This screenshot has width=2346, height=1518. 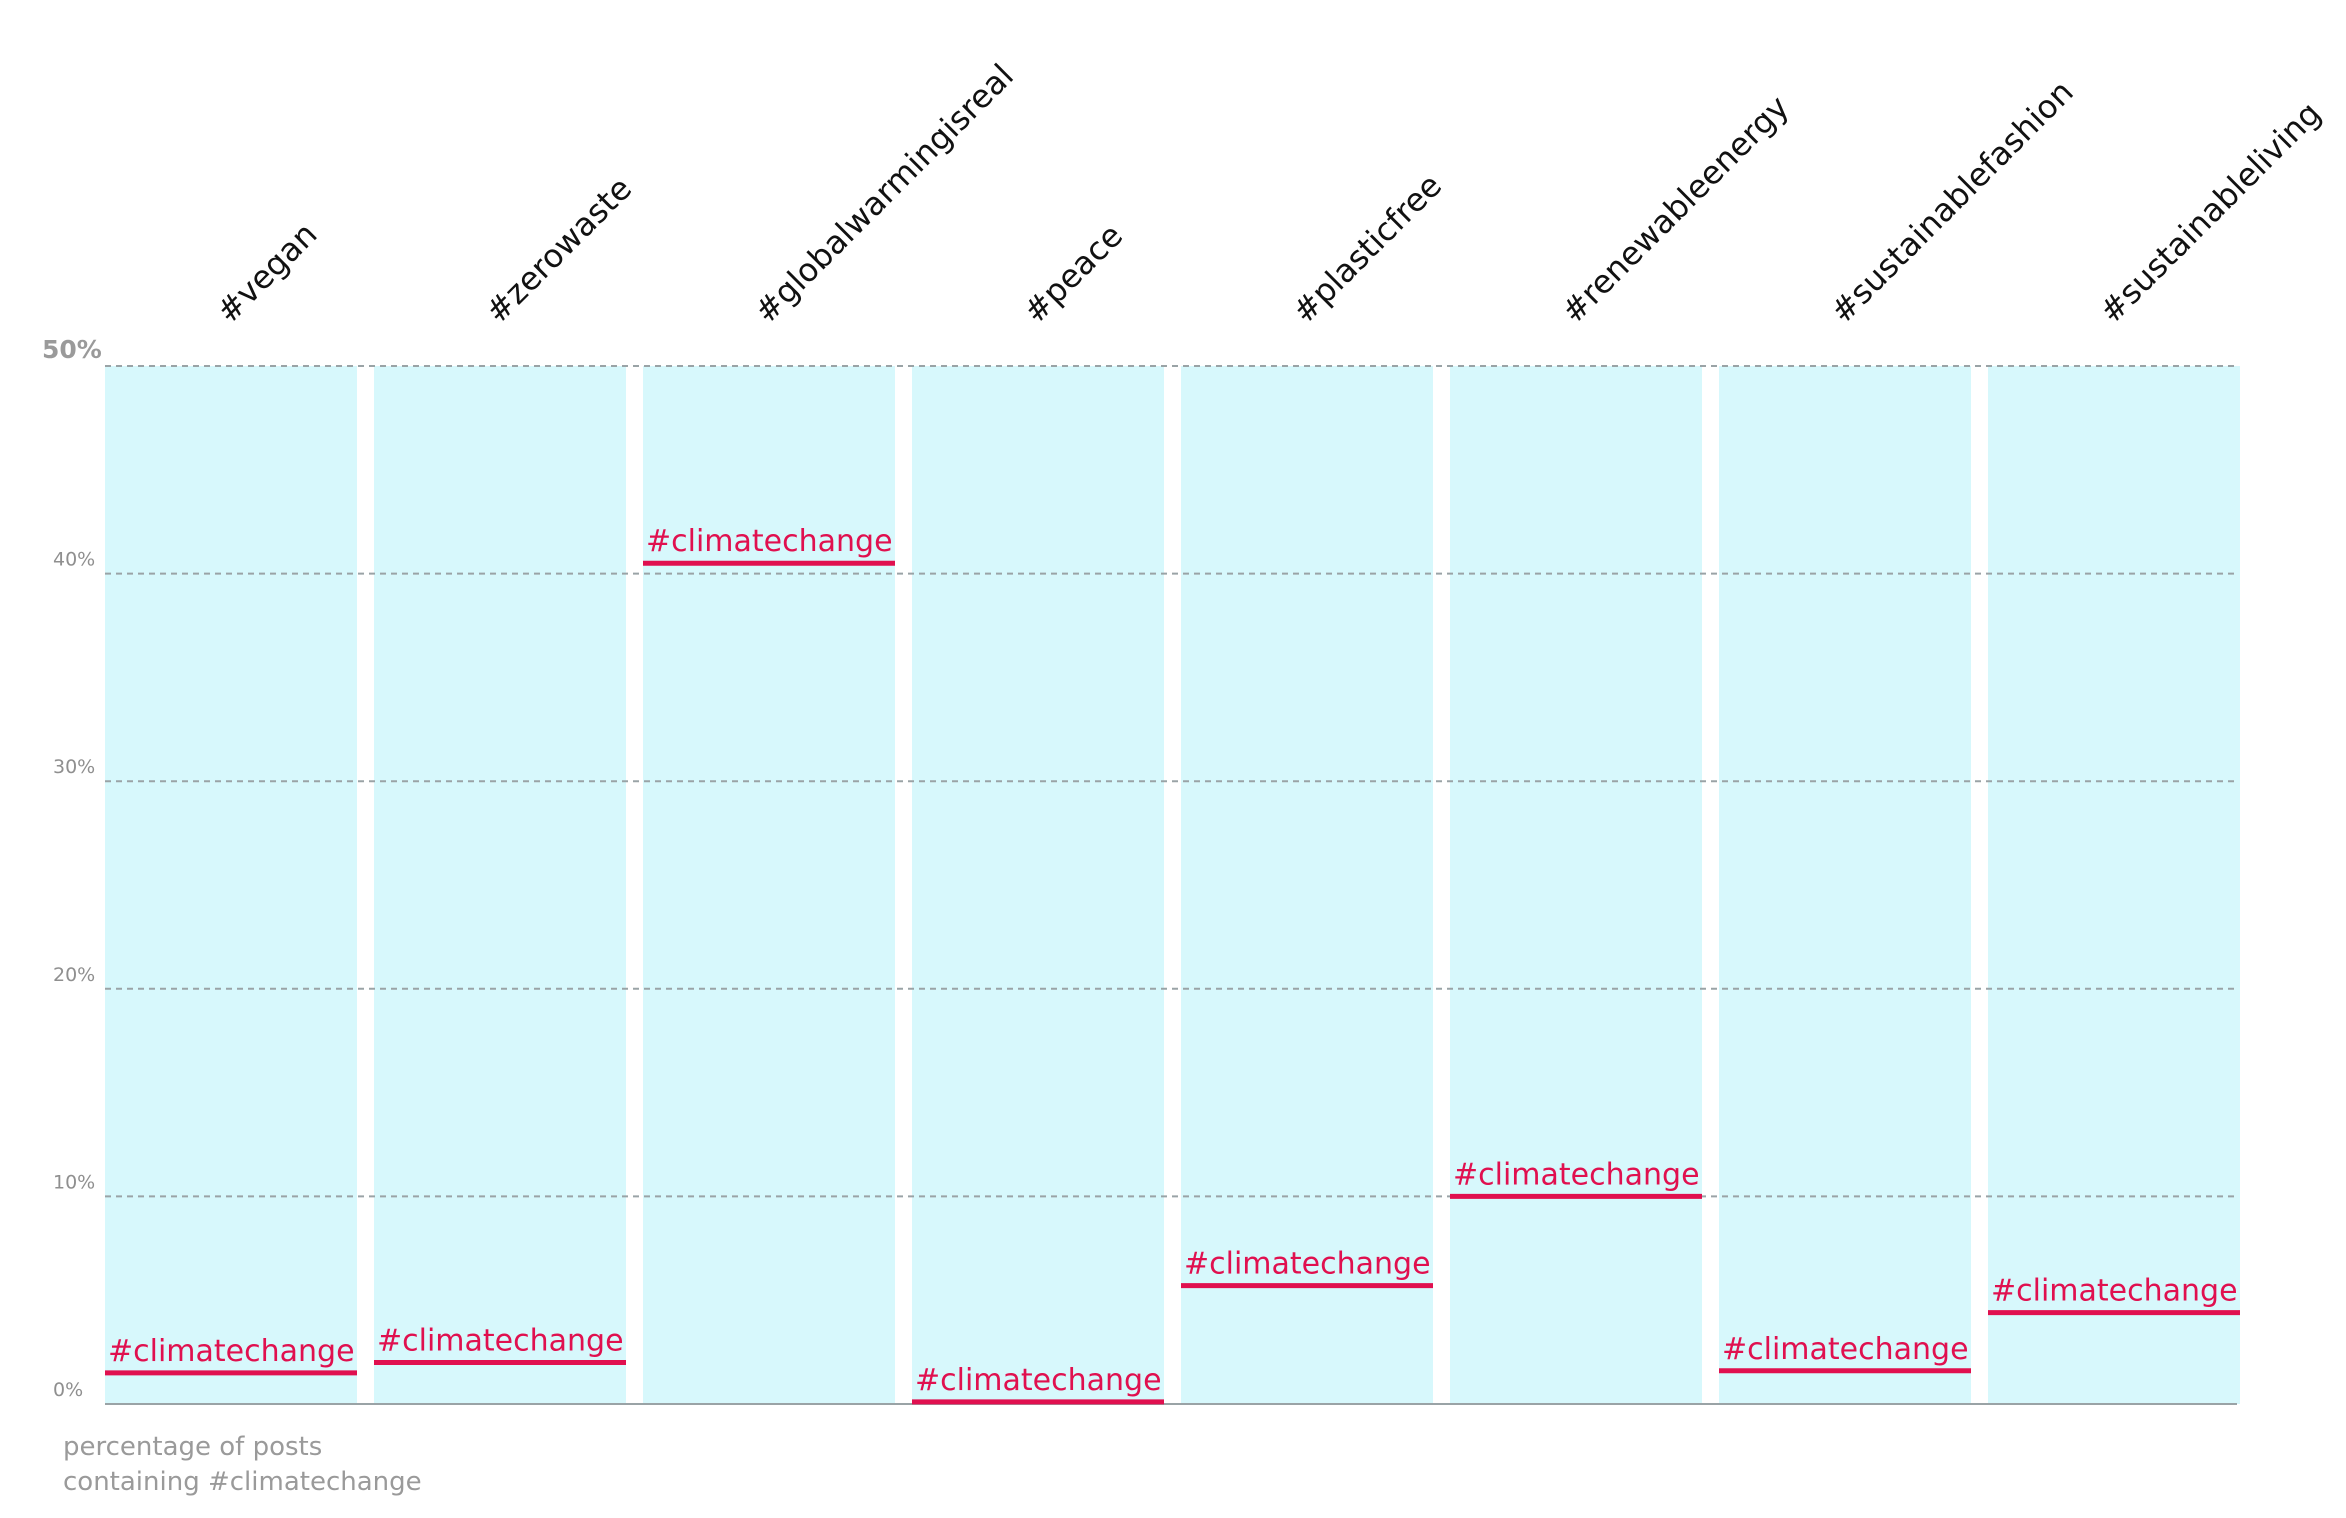 What do you see at coordinates (267, 273) in the screenshot?
I see `category-label: #vegan` at bounding box center [267, 273].